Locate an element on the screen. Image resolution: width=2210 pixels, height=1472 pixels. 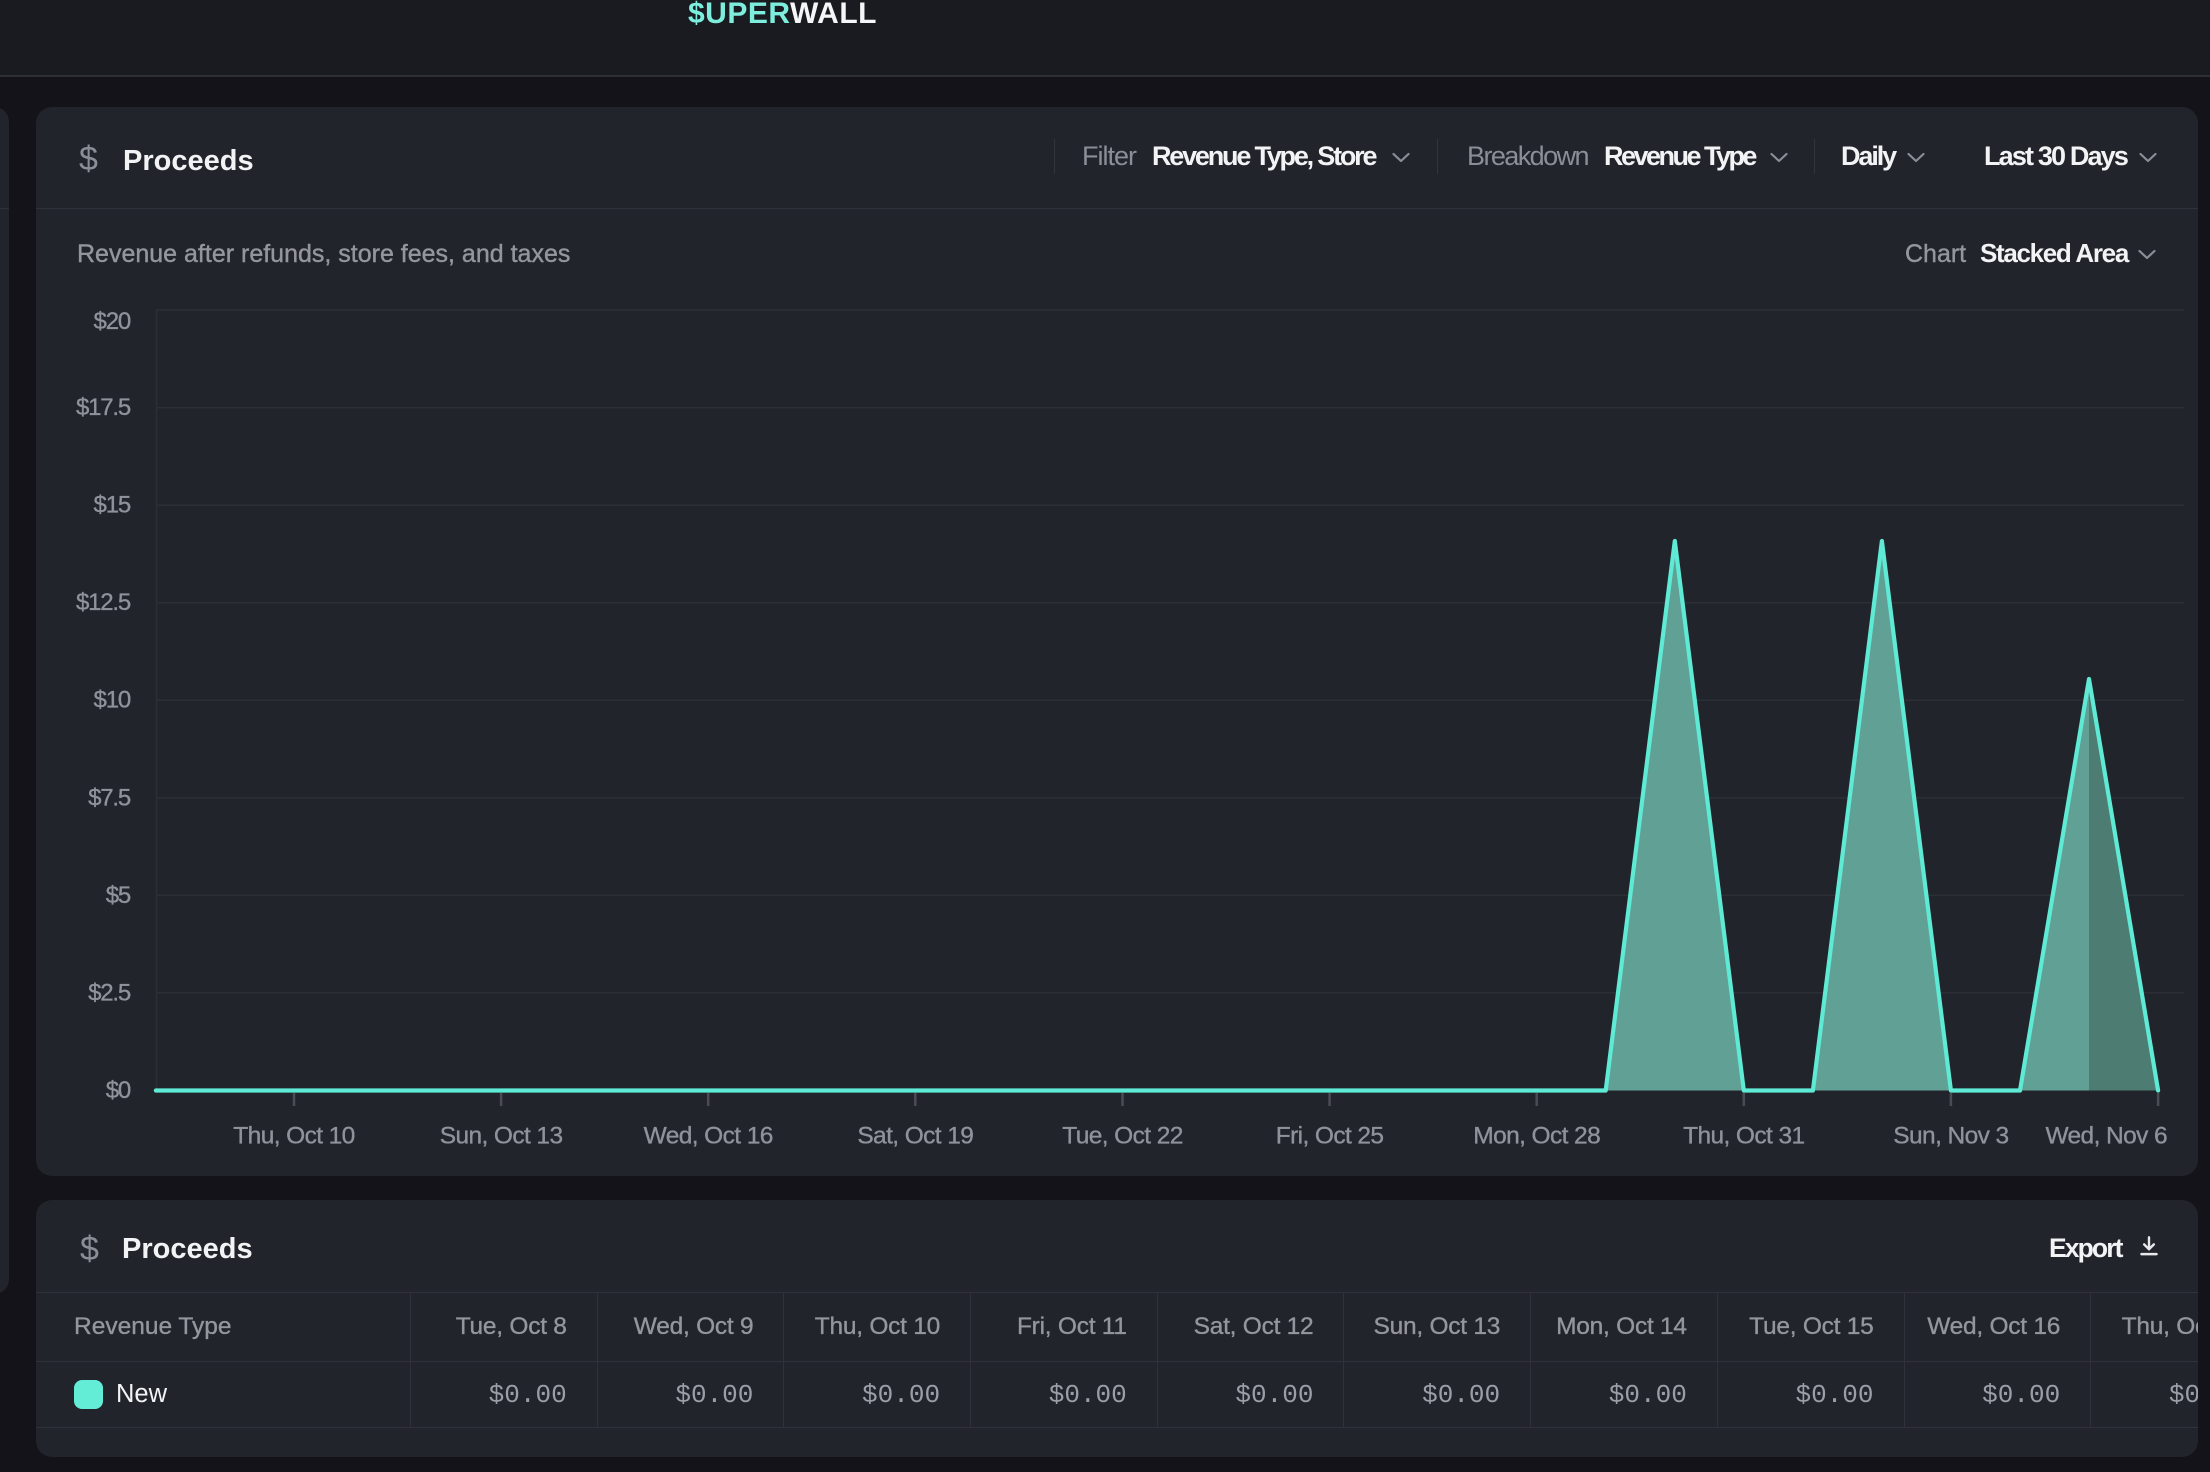
svg-text: Sun, Nov 3 is located at coordinates (1950, 1136).